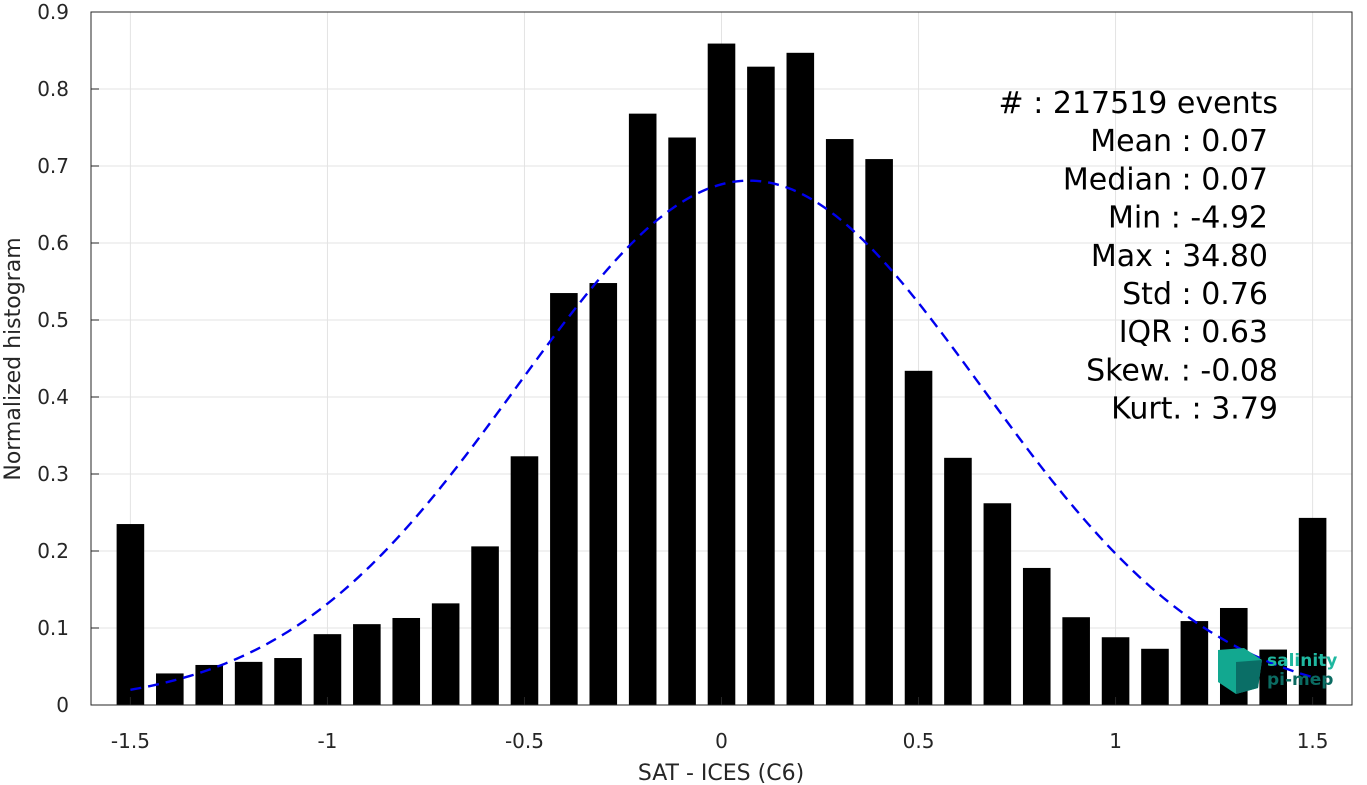  What do you see at coordinates (1146, 409) in the screenshot?
I see `stat-label: Kurt.` at bounding box center [1146, 409].